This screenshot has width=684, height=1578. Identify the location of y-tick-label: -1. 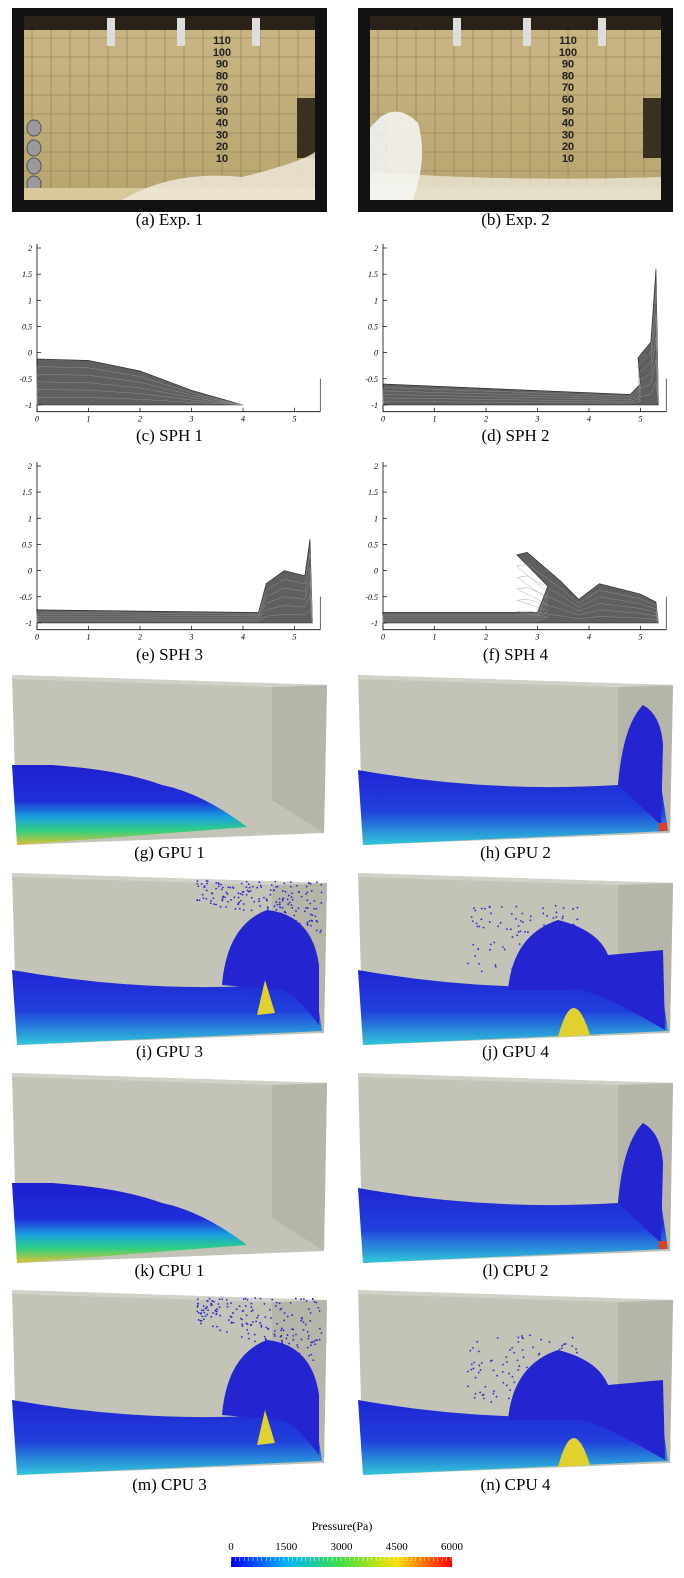
(374, 623).